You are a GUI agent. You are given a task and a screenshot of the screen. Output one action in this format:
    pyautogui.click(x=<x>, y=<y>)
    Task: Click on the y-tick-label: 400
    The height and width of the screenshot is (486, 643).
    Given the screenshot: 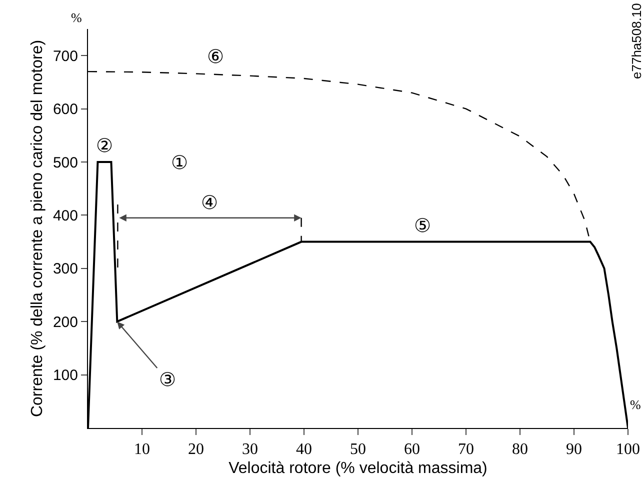 What is the action you would take?
    pyautogui.click(x=65, y=215)
    